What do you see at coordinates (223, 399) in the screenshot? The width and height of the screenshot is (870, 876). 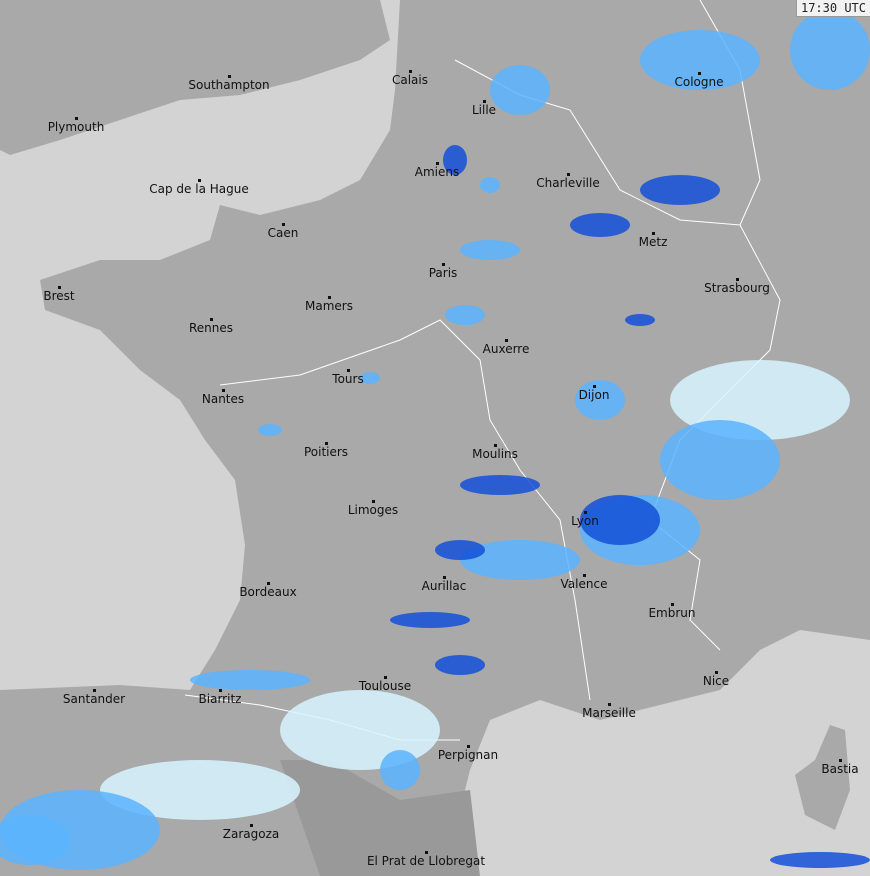 I see `city-label: Nantes` at bounding box center [223, 399].